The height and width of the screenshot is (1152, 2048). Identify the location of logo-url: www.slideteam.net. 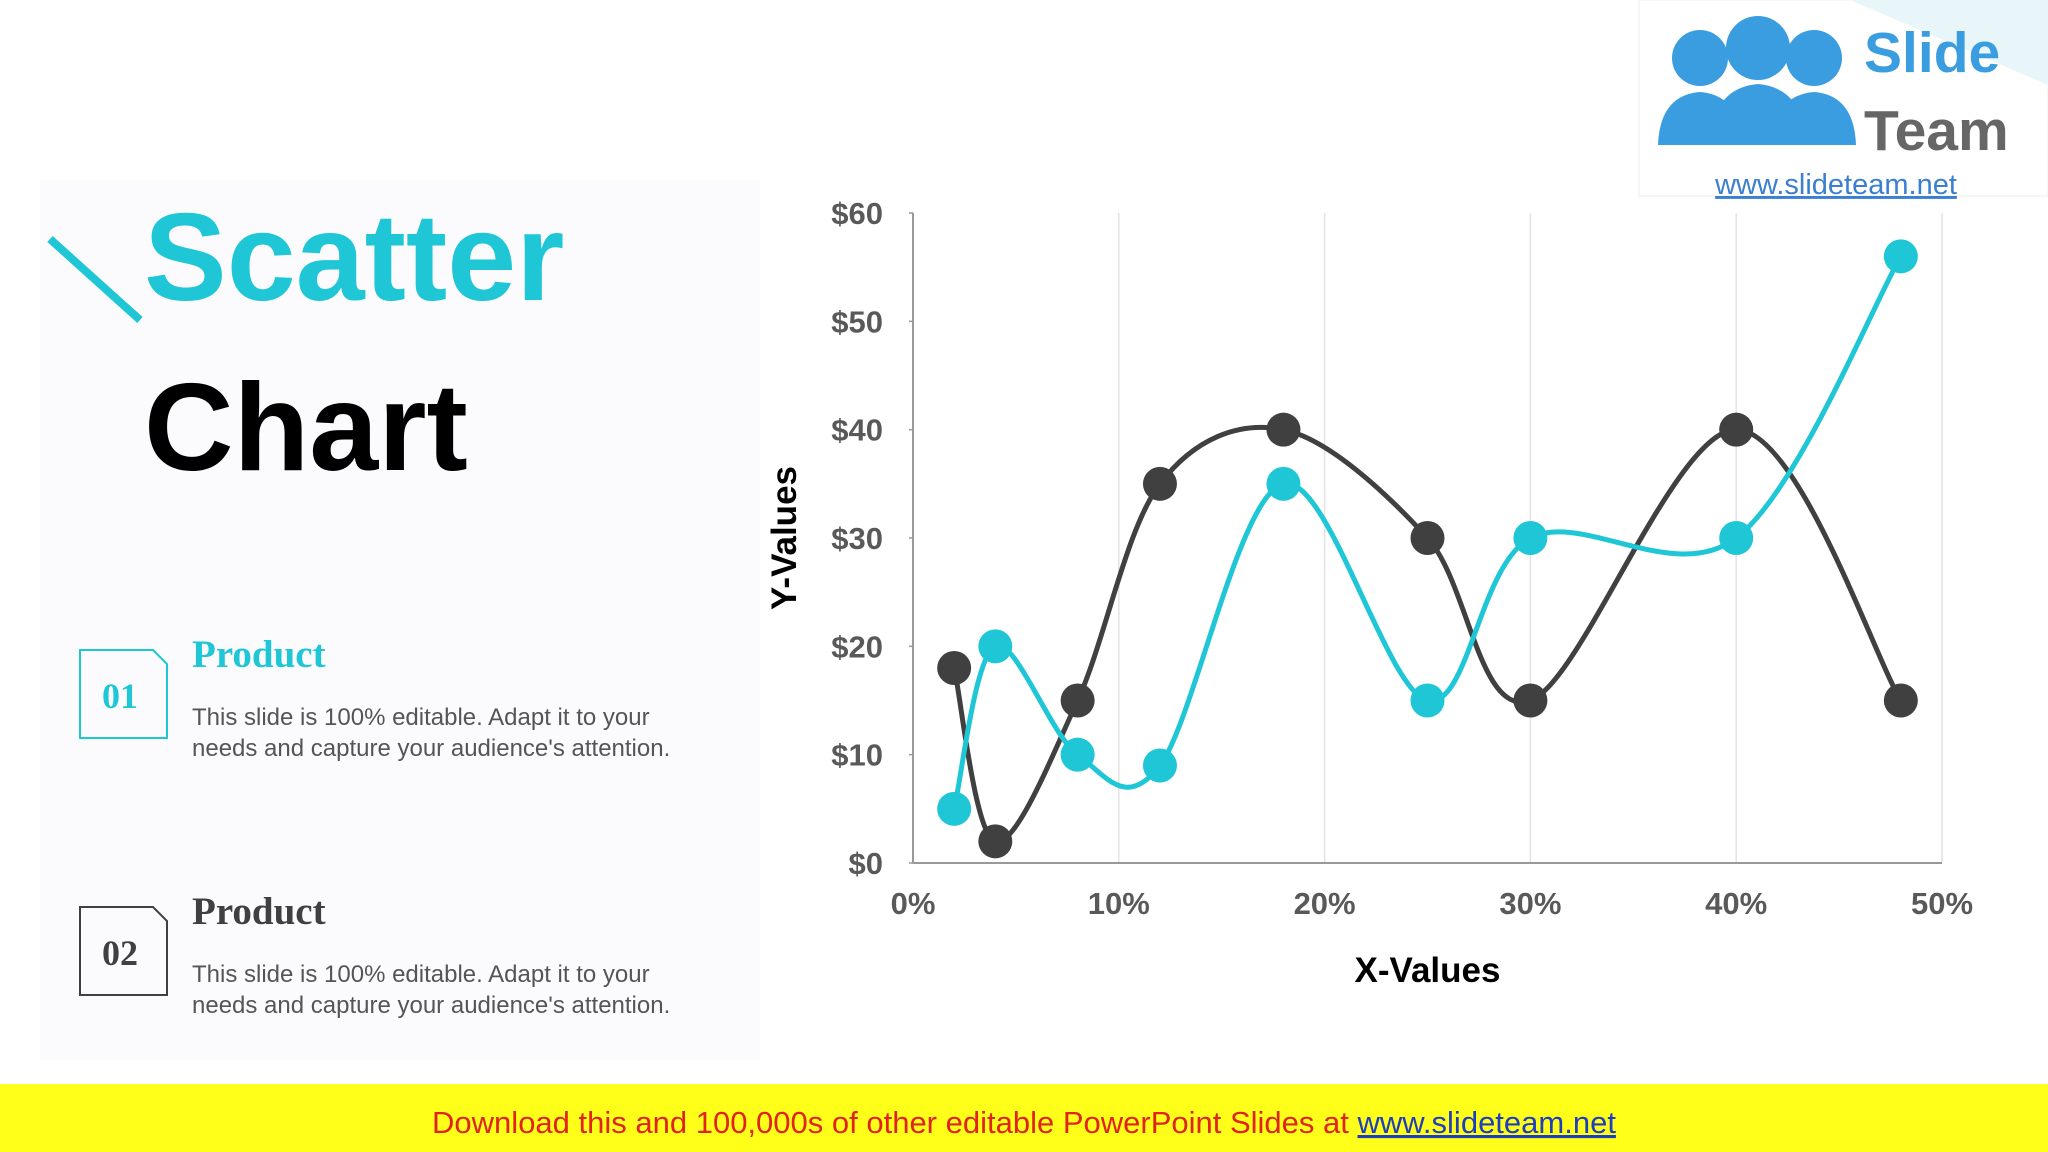
(1835, 185).